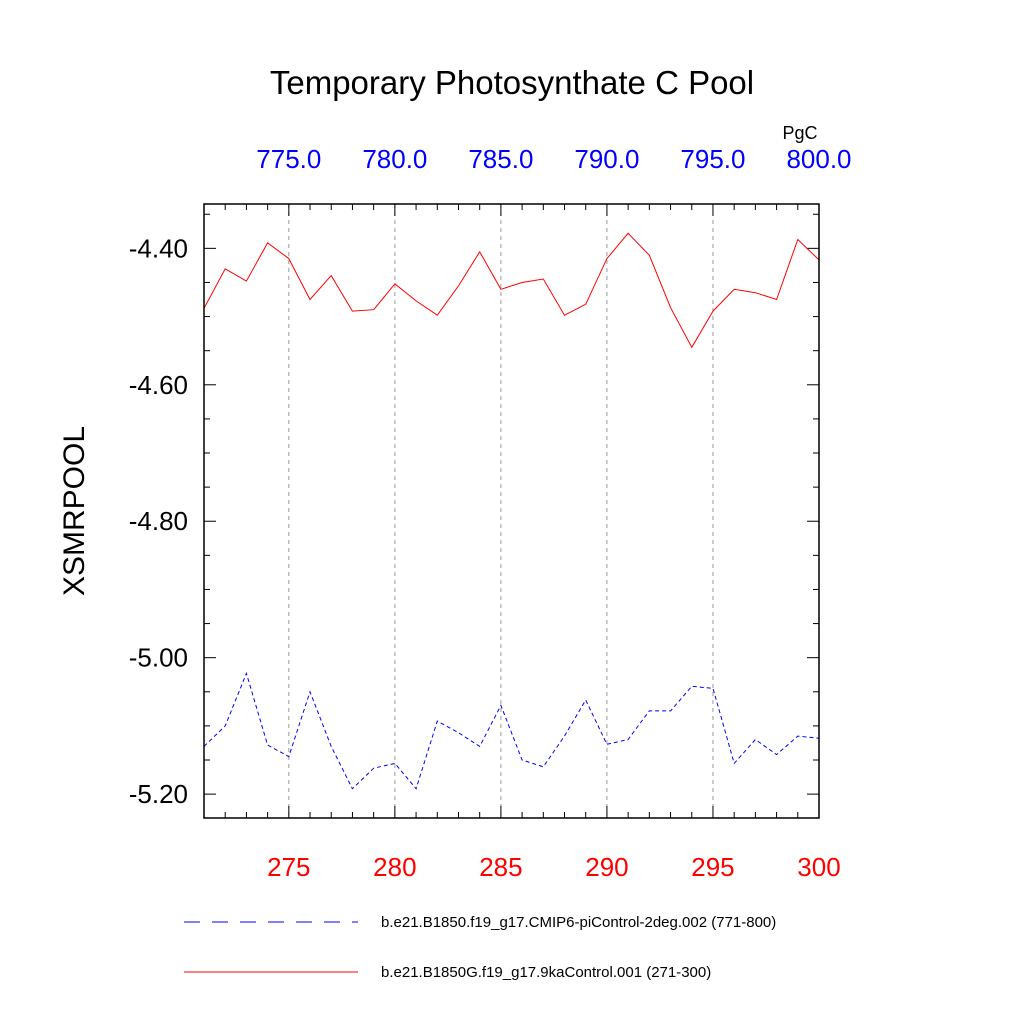 This screenshot has height=1029, width=1024. I want to click on top-x-tick-label: 790.0, so click(606, 159).